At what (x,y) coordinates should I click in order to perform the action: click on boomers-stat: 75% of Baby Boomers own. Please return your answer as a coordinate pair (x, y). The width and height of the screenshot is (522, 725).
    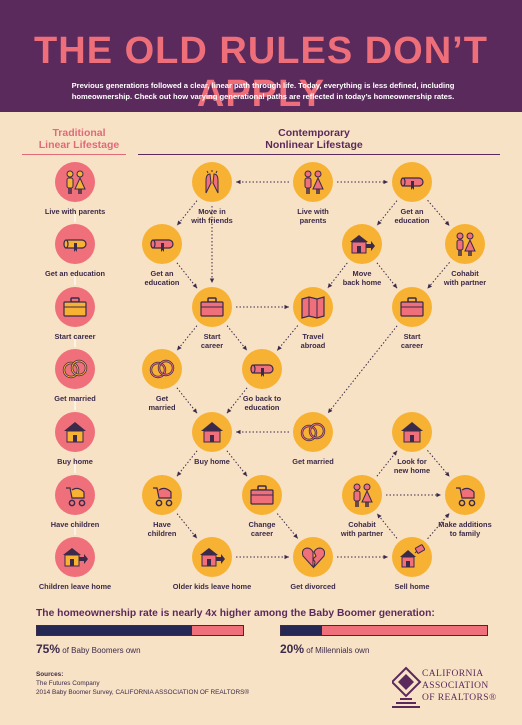
    Looking at the image, I should click on (88, 649).